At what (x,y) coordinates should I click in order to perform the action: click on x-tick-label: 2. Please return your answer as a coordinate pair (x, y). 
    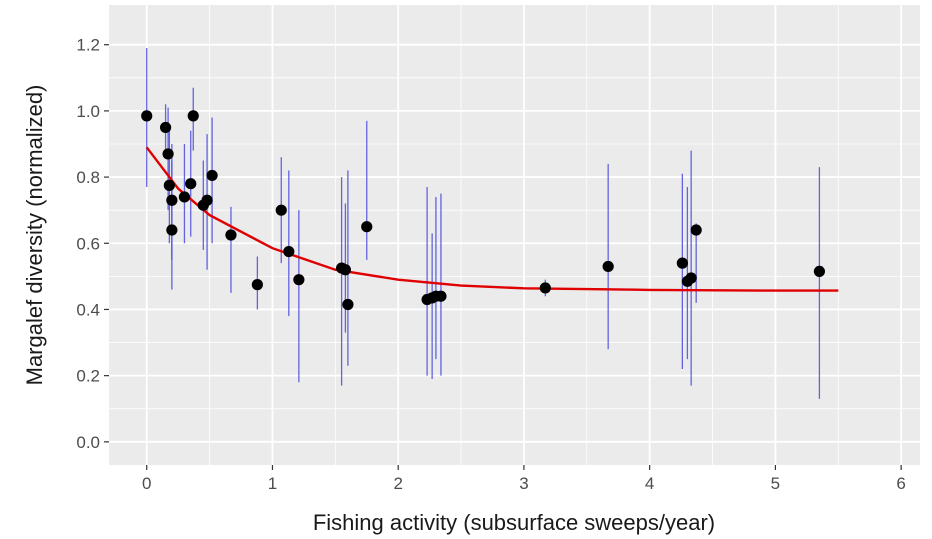
    Looking at the image, I should click on (397, 483).